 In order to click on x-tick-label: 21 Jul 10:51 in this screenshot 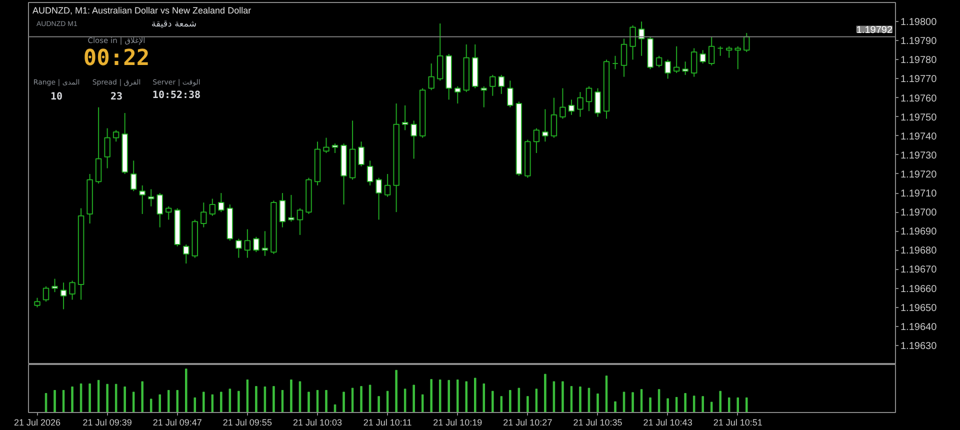, I will do `click(737, 423)`.